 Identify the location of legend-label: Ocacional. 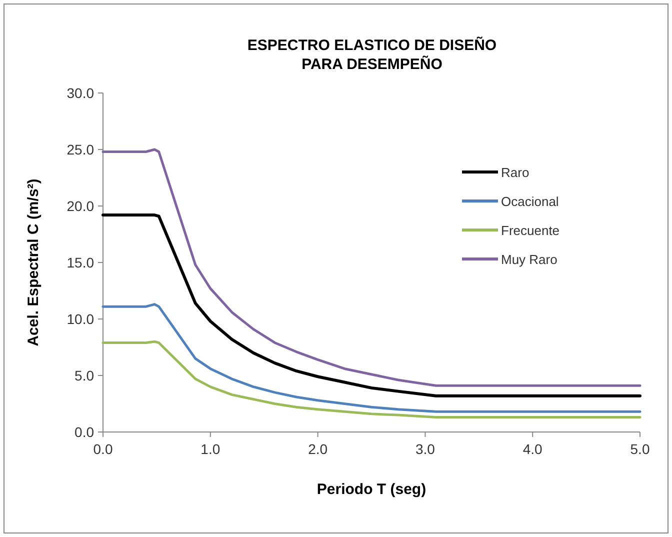
(530, 201).